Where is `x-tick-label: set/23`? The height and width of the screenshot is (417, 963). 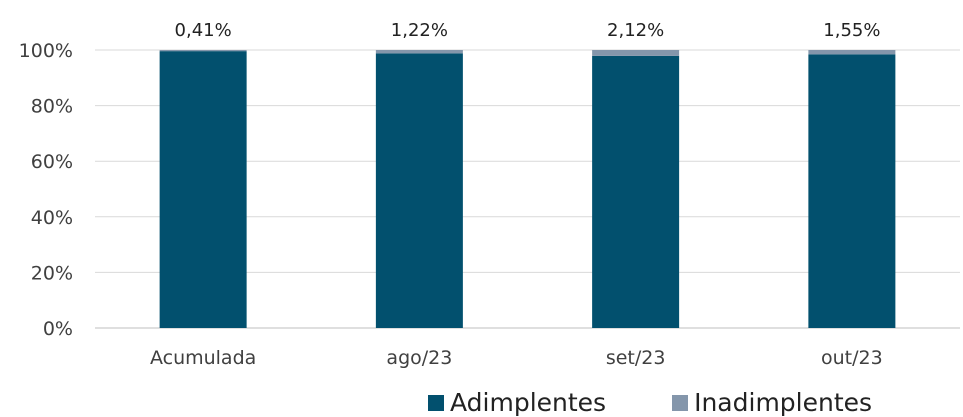
x-tick-label: set/23 is located at coordinates (636, 358).